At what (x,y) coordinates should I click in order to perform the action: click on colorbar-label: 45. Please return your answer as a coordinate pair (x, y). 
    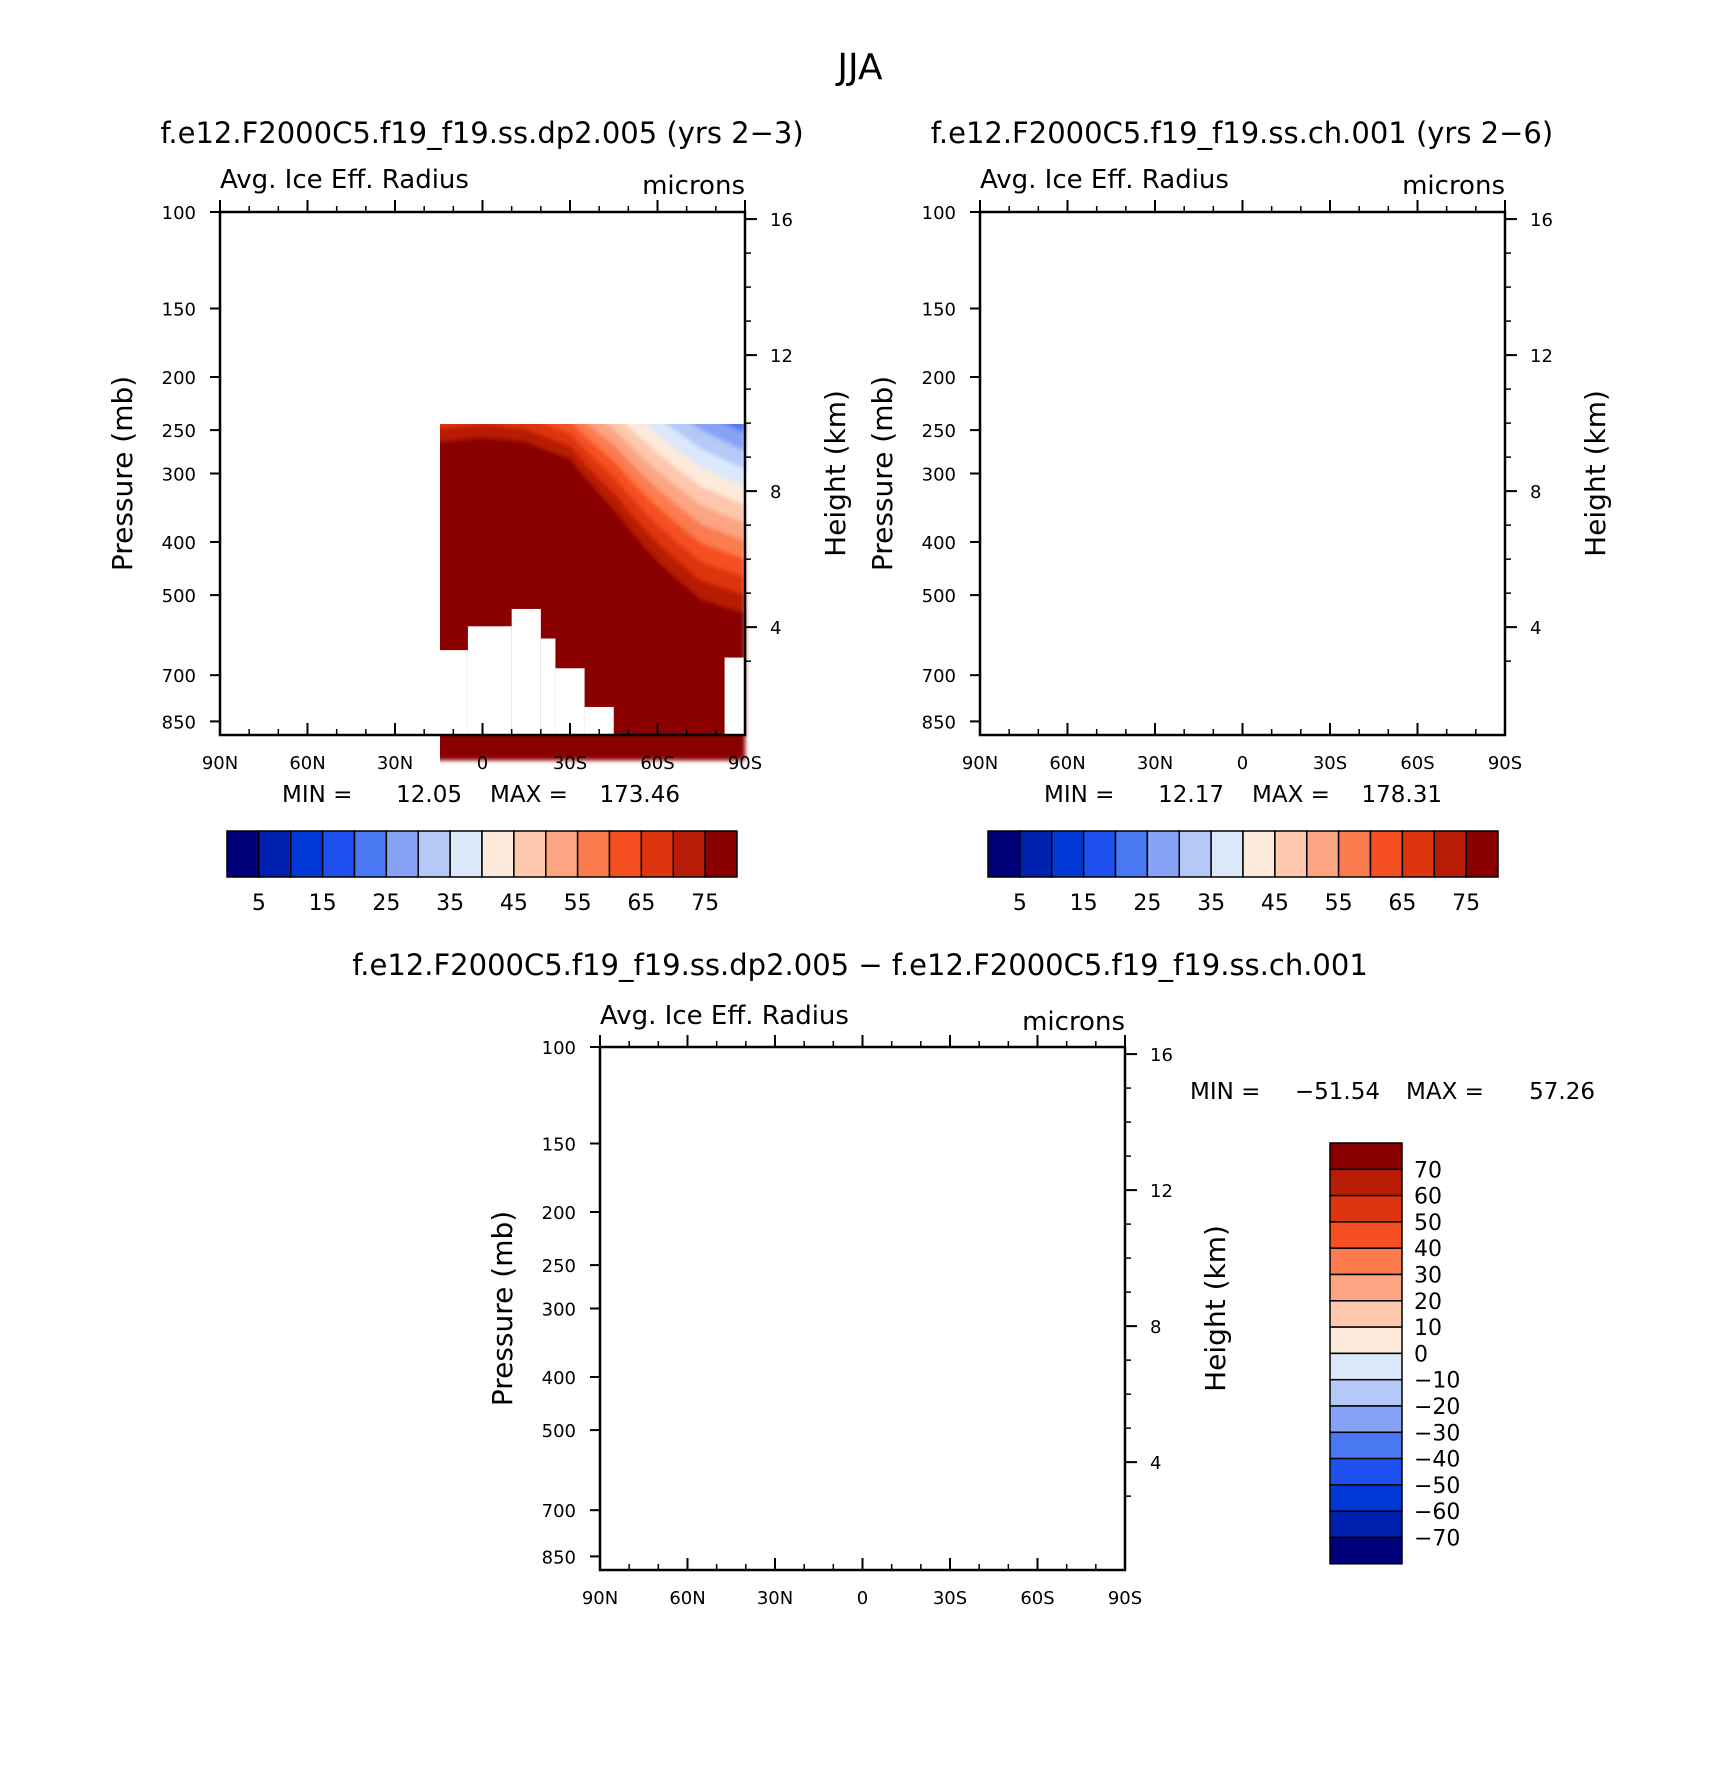
    Looking at the image, I should click on (1275, 903).